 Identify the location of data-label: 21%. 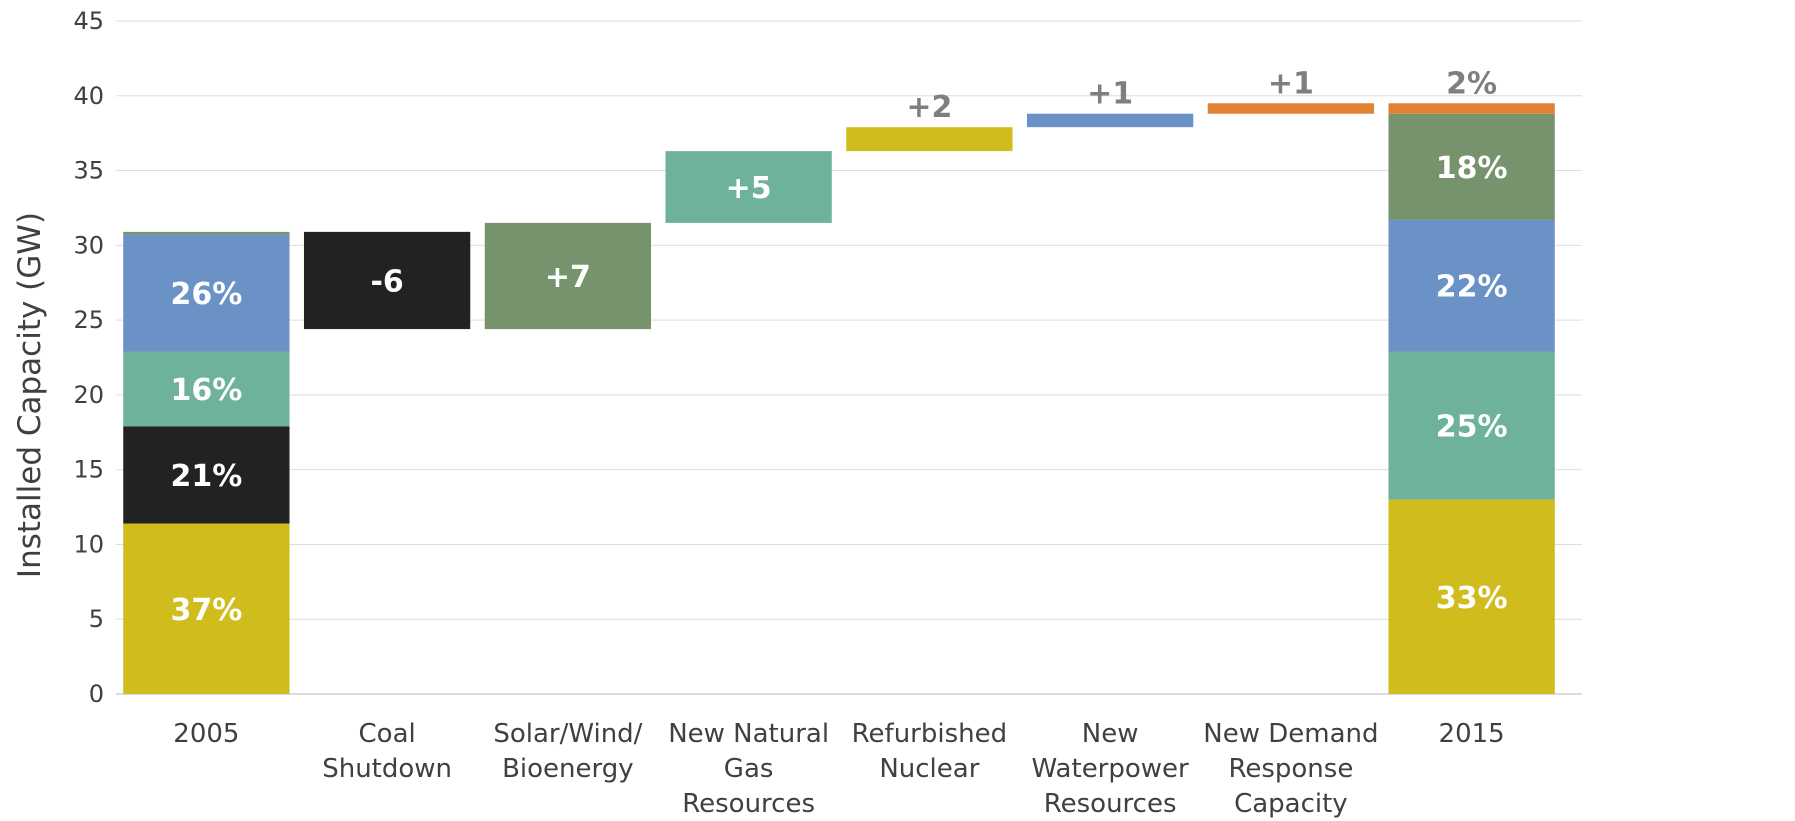
(206, 476).